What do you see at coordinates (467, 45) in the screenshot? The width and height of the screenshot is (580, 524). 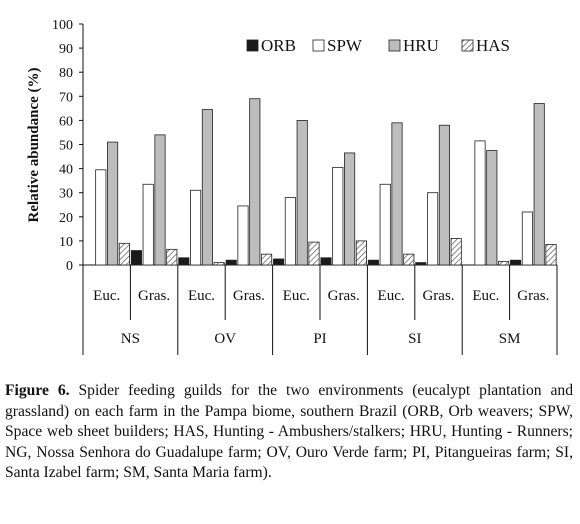 I see `legend-swatch-has` at bounding box center [467, 45].